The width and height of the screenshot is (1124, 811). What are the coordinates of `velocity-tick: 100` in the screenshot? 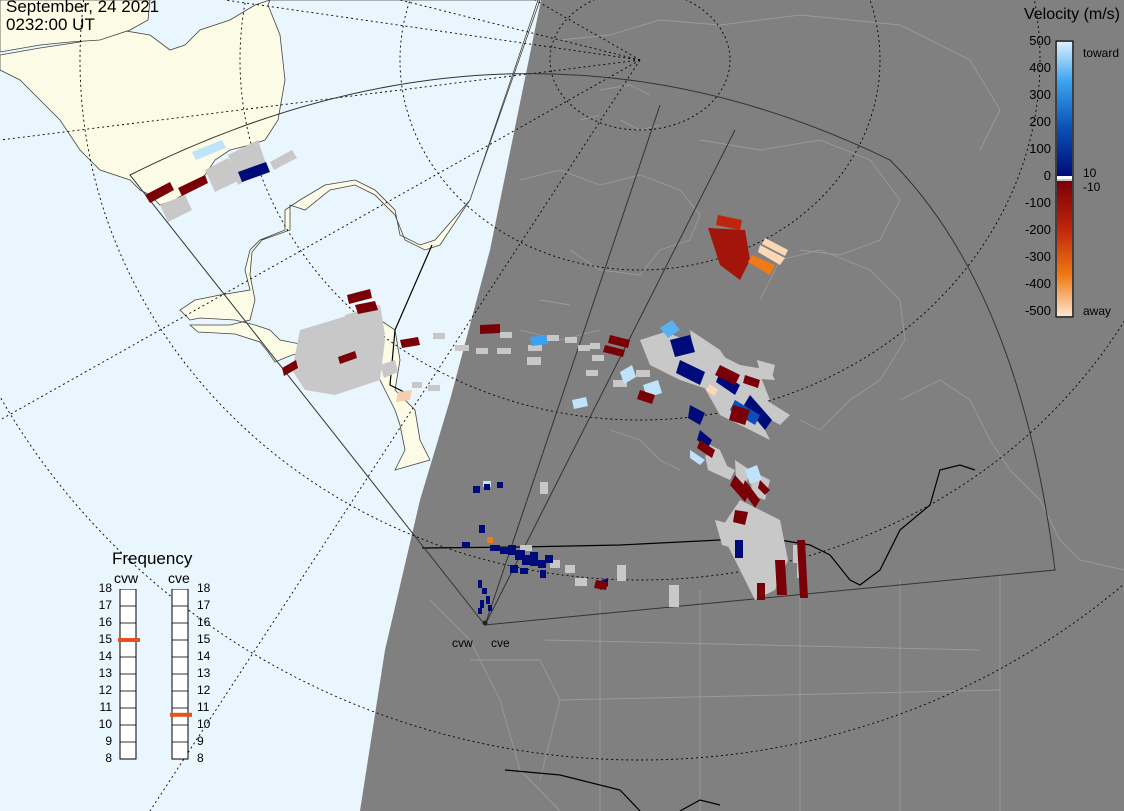 It's located at (1040, 148).